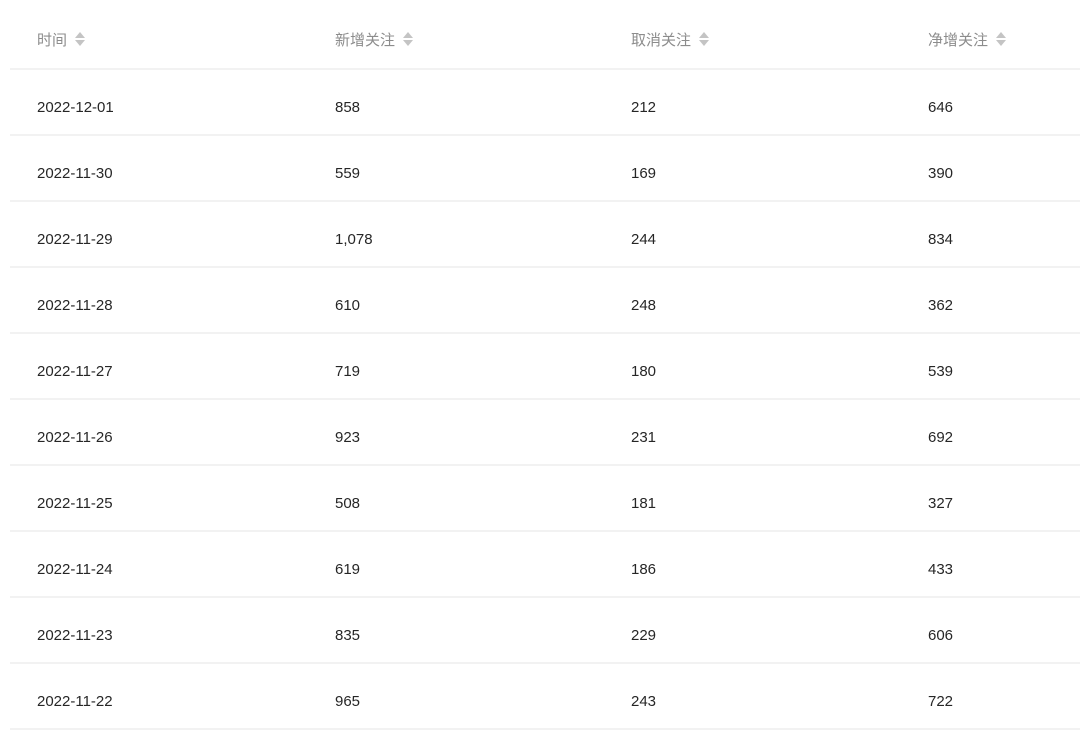  Describe the element at coordinates (172, 432) in the screenshot. I see `cell-time: 2022-11-26` at that location.